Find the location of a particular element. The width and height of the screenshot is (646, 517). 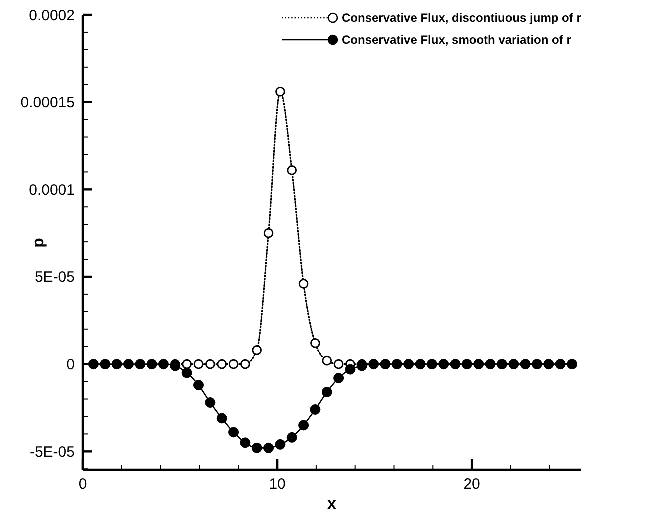

y-tick-label: 0.0002 is located at coordinates (52, 15).